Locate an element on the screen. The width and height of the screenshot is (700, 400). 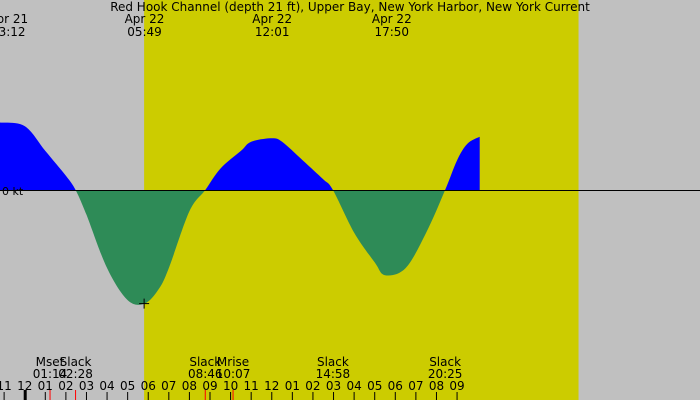
event-time-1: 02:28 is located at coordinates (75, 374).